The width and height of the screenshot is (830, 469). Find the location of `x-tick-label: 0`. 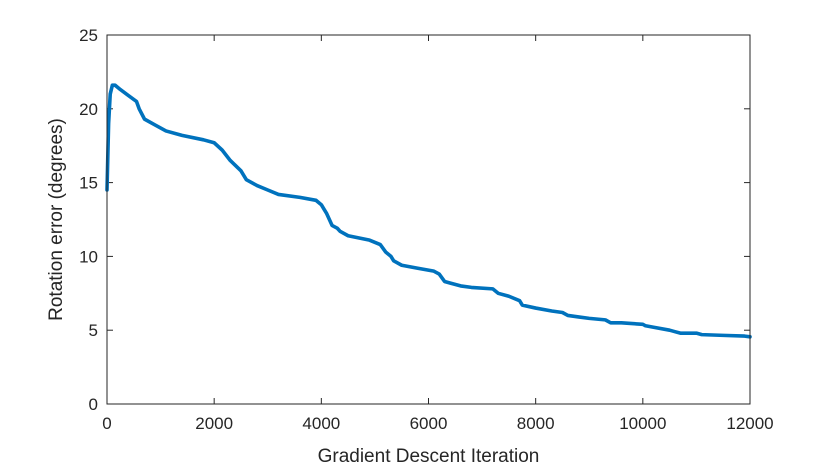

x-tick-label: 0 is located at coordinates (106, 423).